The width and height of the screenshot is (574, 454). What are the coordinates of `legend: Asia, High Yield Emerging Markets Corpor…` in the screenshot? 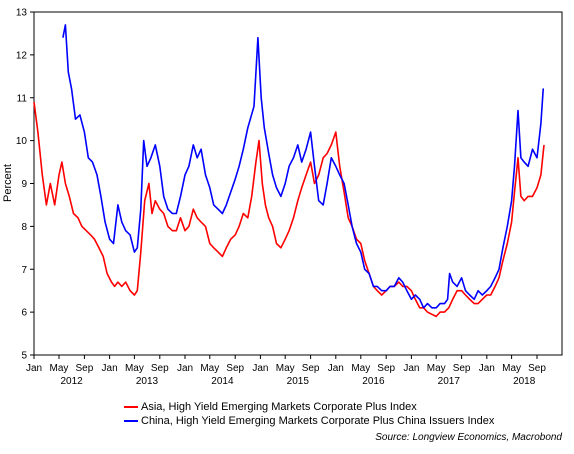 It's located at (309, 414).